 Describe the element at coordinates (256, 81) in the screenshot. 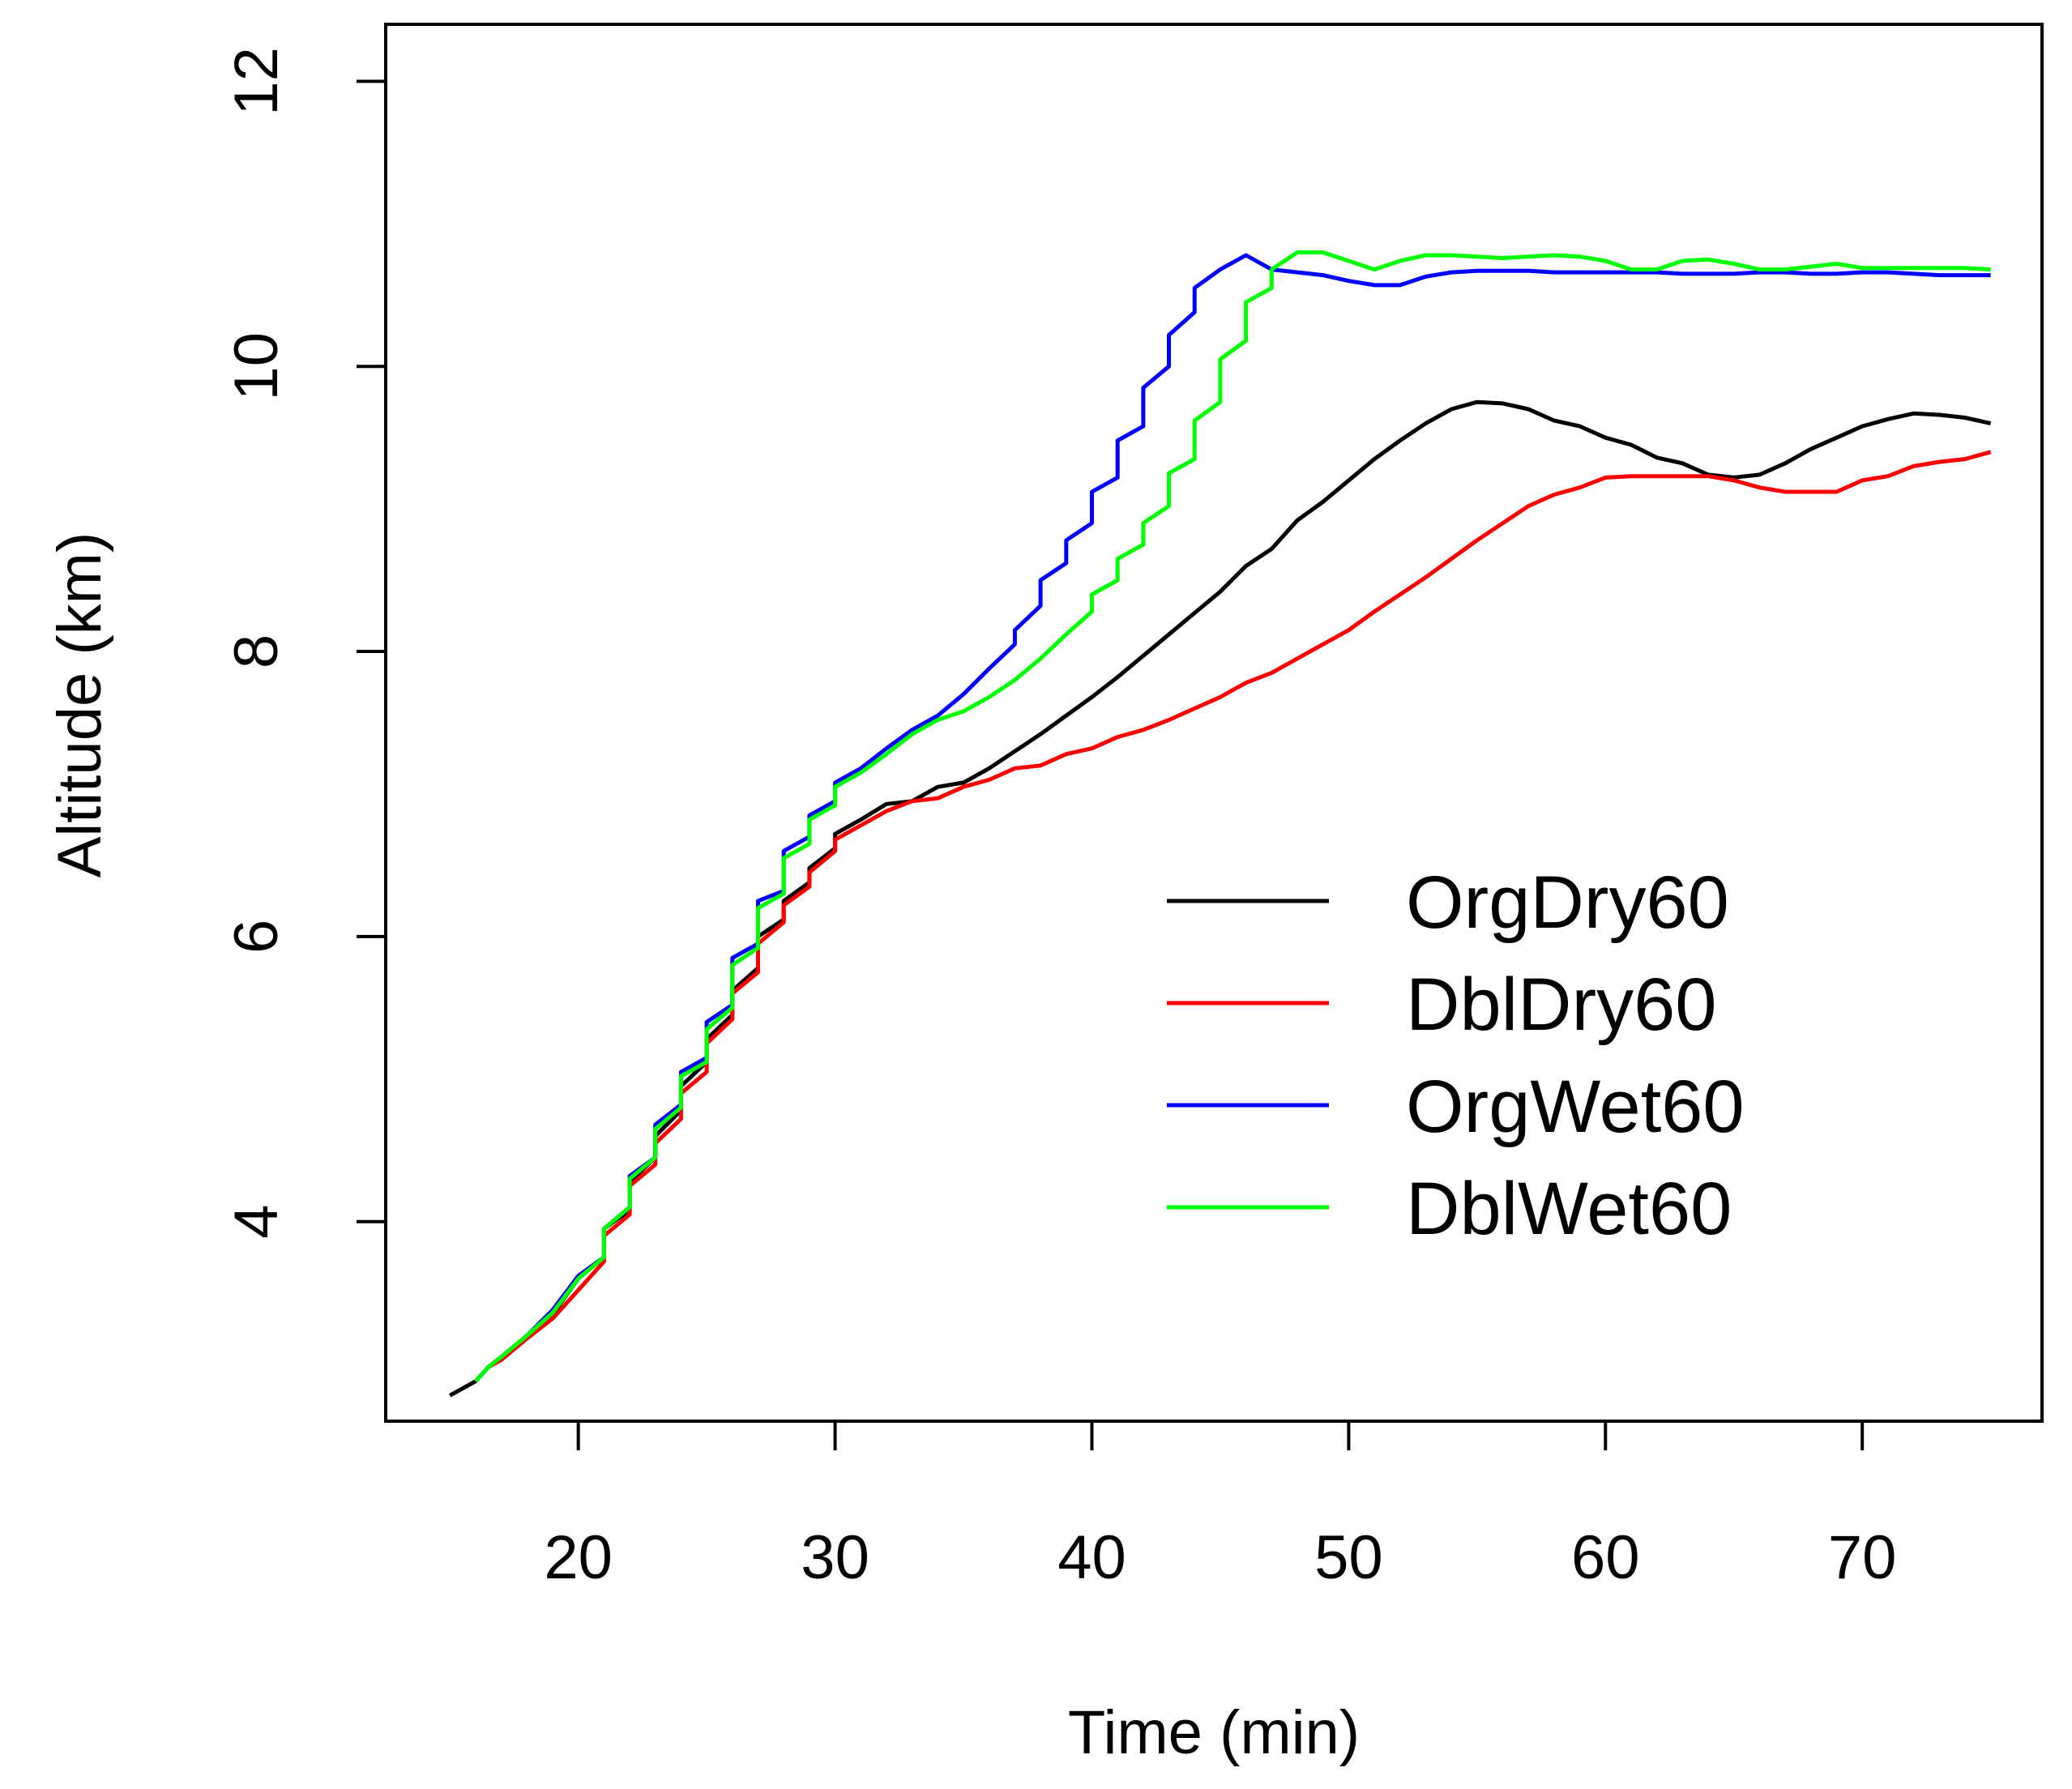

I see `y-tick-label: 12` at that location.